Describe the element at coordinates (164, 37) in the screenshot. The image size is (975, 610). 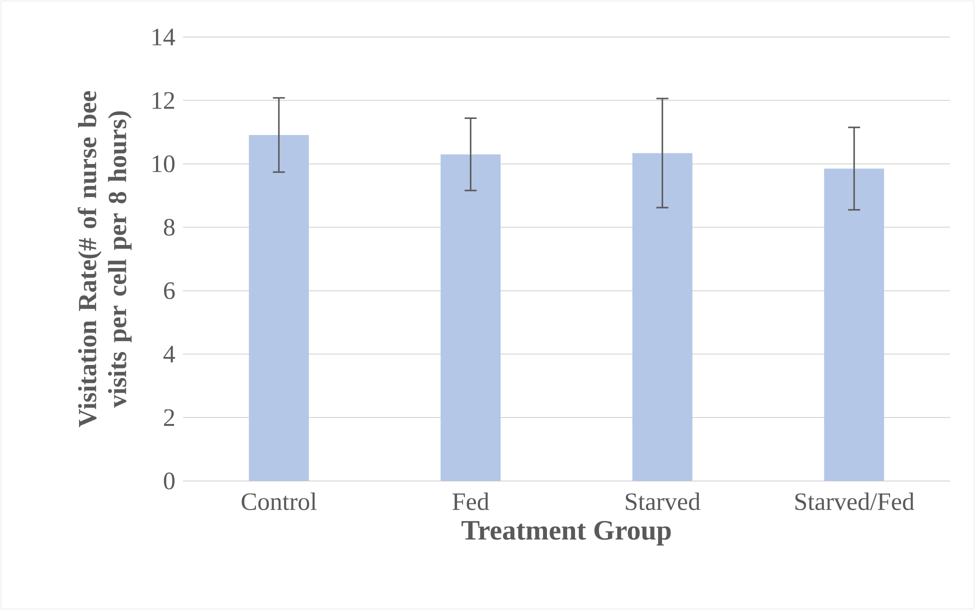
I see `y-tick-label: 14` at that location.